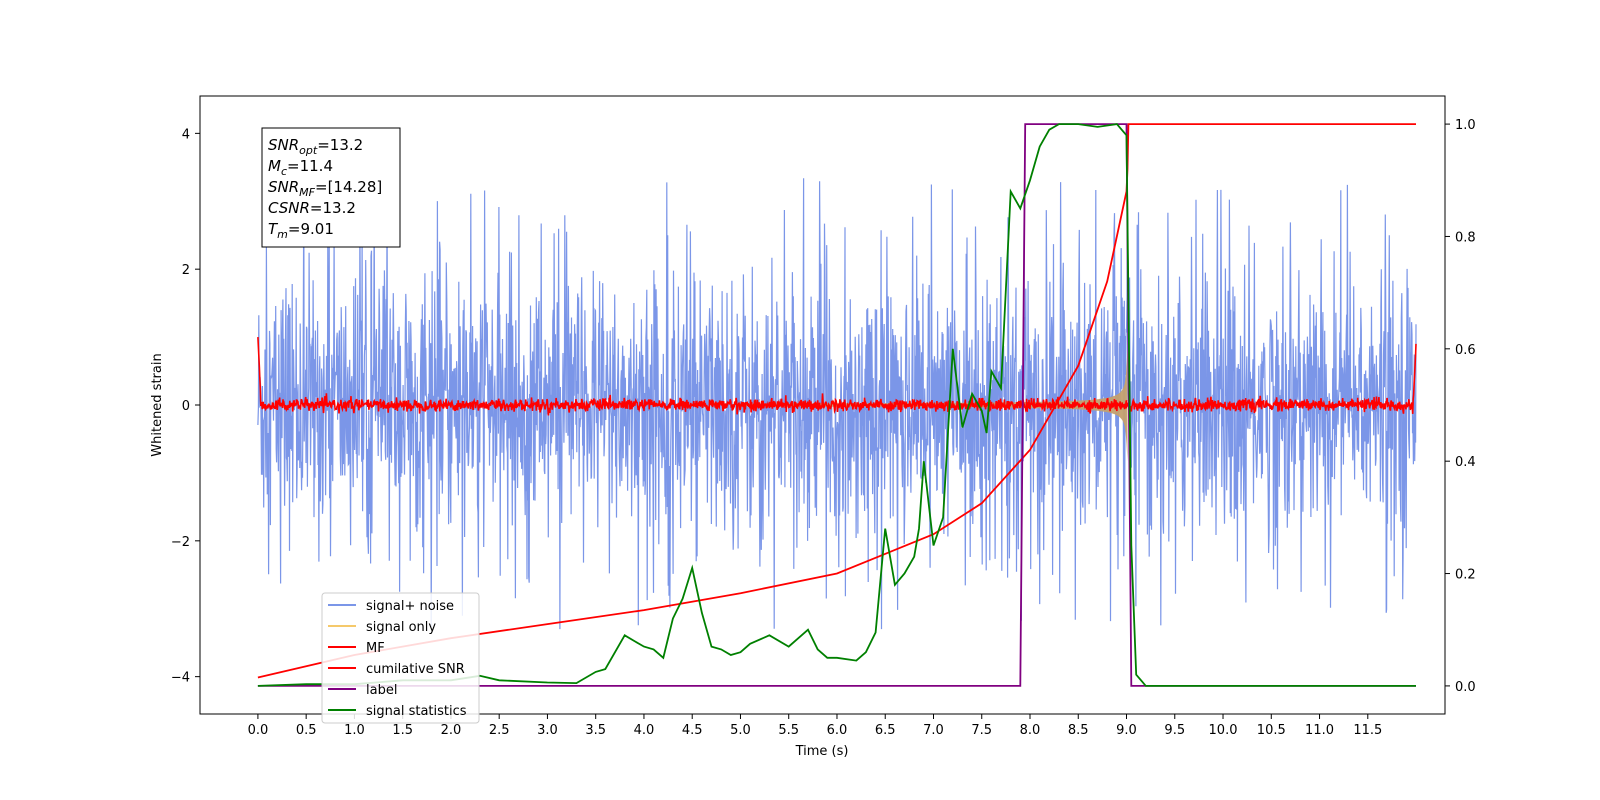 The image size is (1600, 800). I want to click on y2-tick-label: 0.2, so click(1465, 575).